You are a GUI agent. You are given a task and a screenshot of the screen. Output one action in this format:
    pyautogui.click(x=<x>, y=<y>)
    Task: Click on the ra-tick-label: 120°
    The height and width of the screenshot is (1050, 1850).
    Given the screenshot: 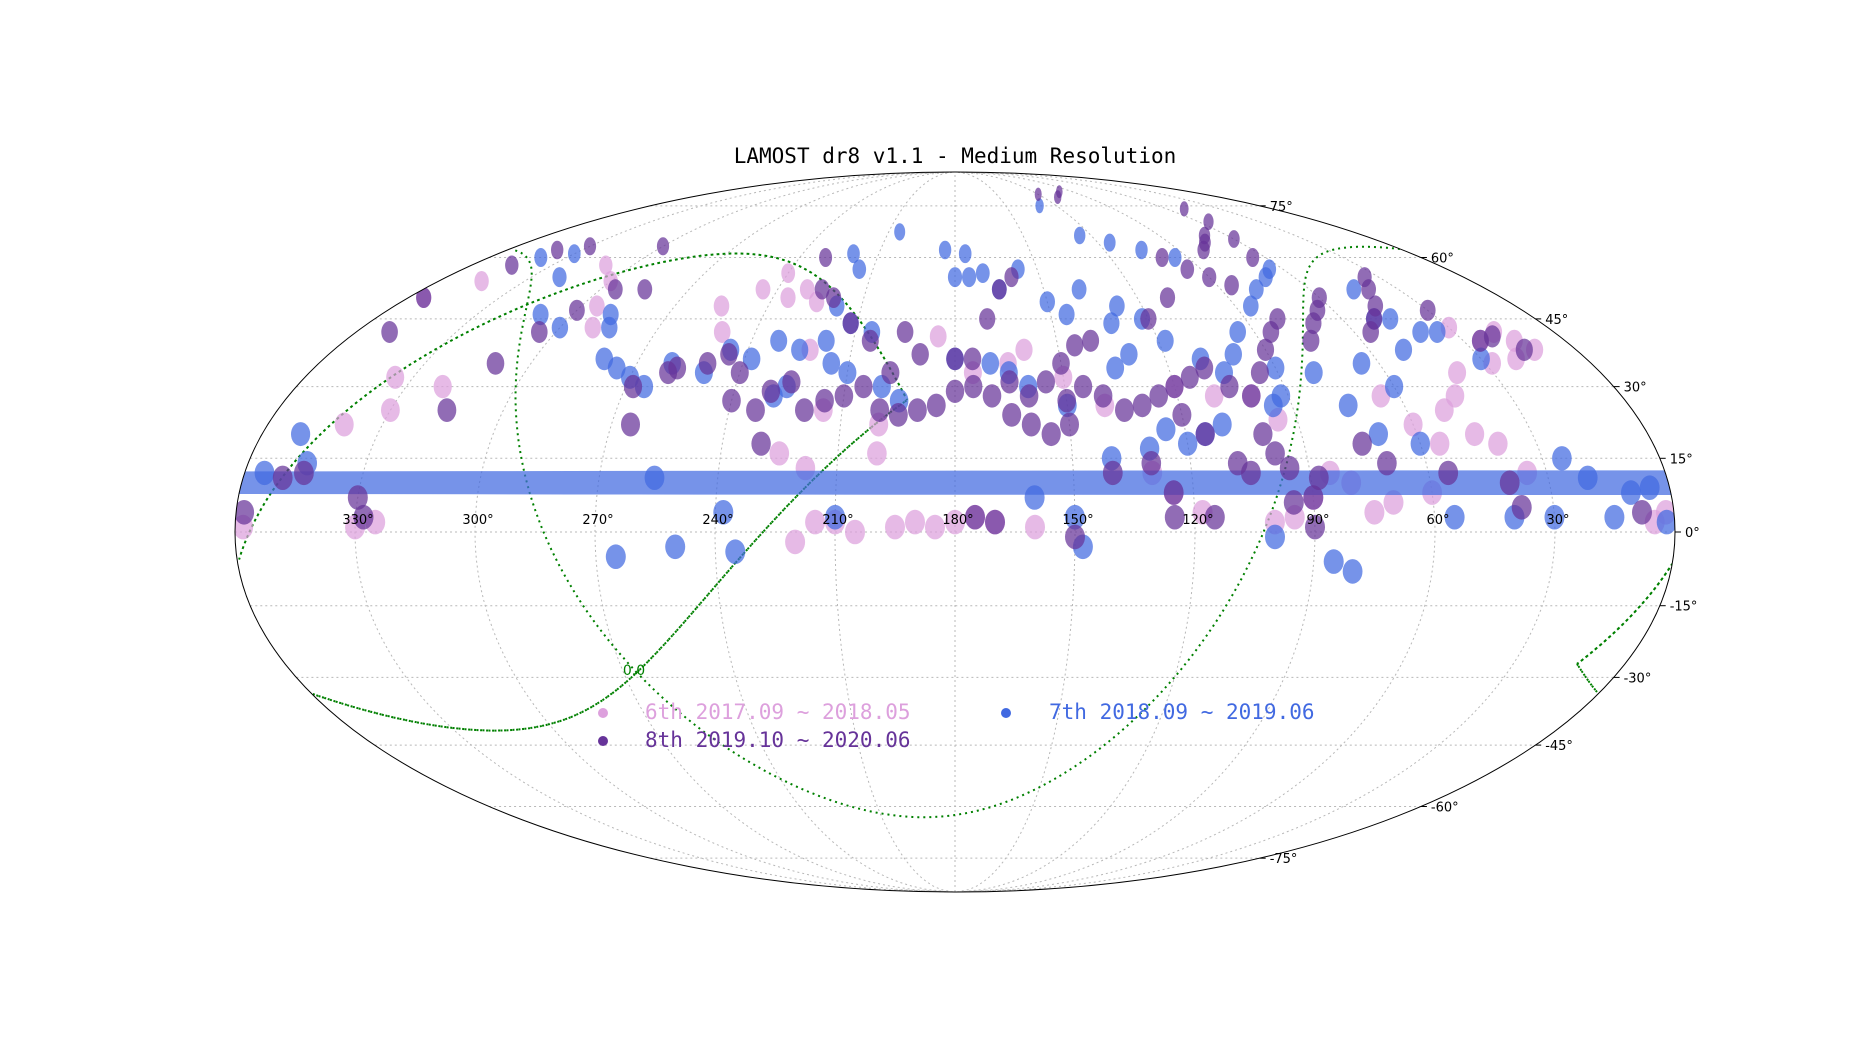 What is the action you would take?
    pyautogui.click(x=1197, y=520)
    